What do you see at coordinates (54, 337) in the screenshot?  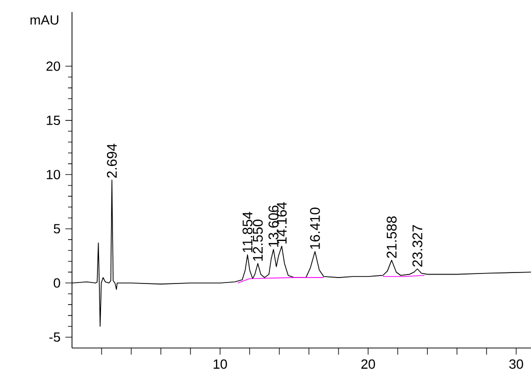 I see `y-tick-label: -5` at bounding box center [54, 337].